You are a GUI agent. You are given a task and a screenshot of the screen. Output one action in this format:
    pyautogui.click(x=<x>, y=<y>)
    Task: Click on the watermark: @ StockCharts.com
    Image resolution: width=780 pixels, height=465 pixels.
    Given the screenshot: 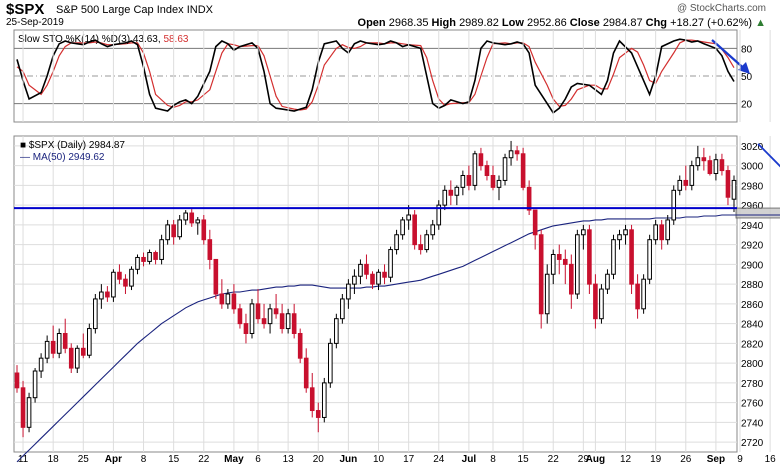 What is the action you would take?
    pyautogui.click(x=721, y=8)
    